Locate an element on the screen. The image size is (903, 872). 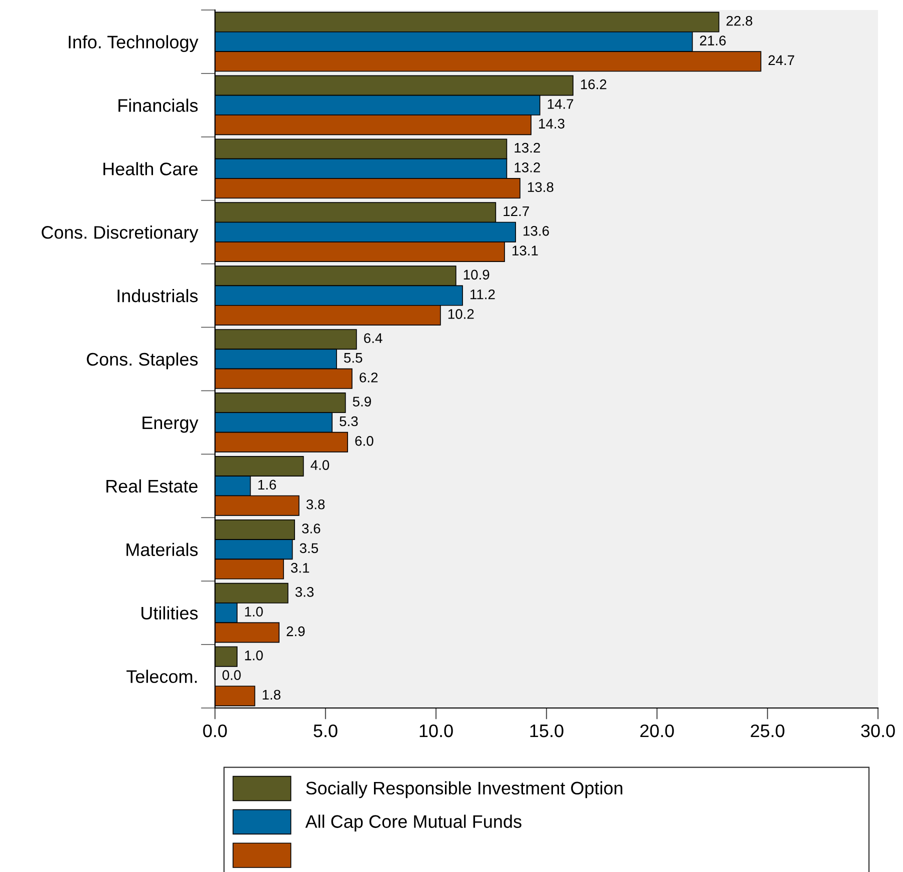
x-tick-label: 15.0 is located at coordinates (547, 731).